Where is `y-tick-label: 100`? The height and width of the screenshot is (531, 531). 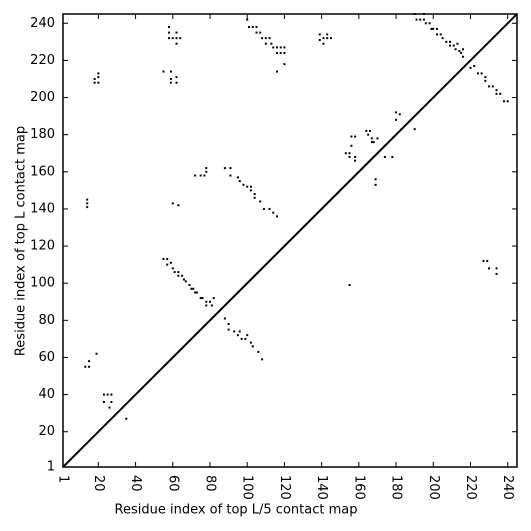
y-tick-label: 100 is located at coordinates (42, 283).